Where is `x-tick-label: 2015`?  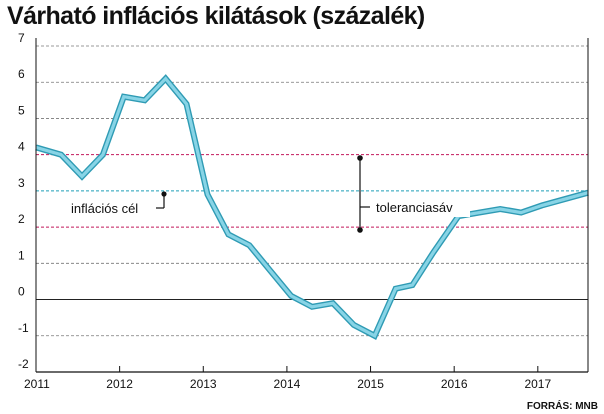
x-tick-label: 2015 is located at coordinates (370, 384).